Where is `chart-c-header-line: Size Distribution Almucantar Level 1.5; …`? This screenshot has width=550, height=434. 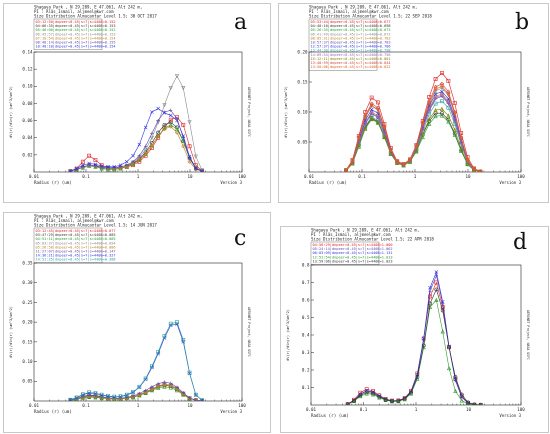 chart-c-header-line: Size Distribution Almucantar Level 1.5; … is located at coordinates (95, 224).